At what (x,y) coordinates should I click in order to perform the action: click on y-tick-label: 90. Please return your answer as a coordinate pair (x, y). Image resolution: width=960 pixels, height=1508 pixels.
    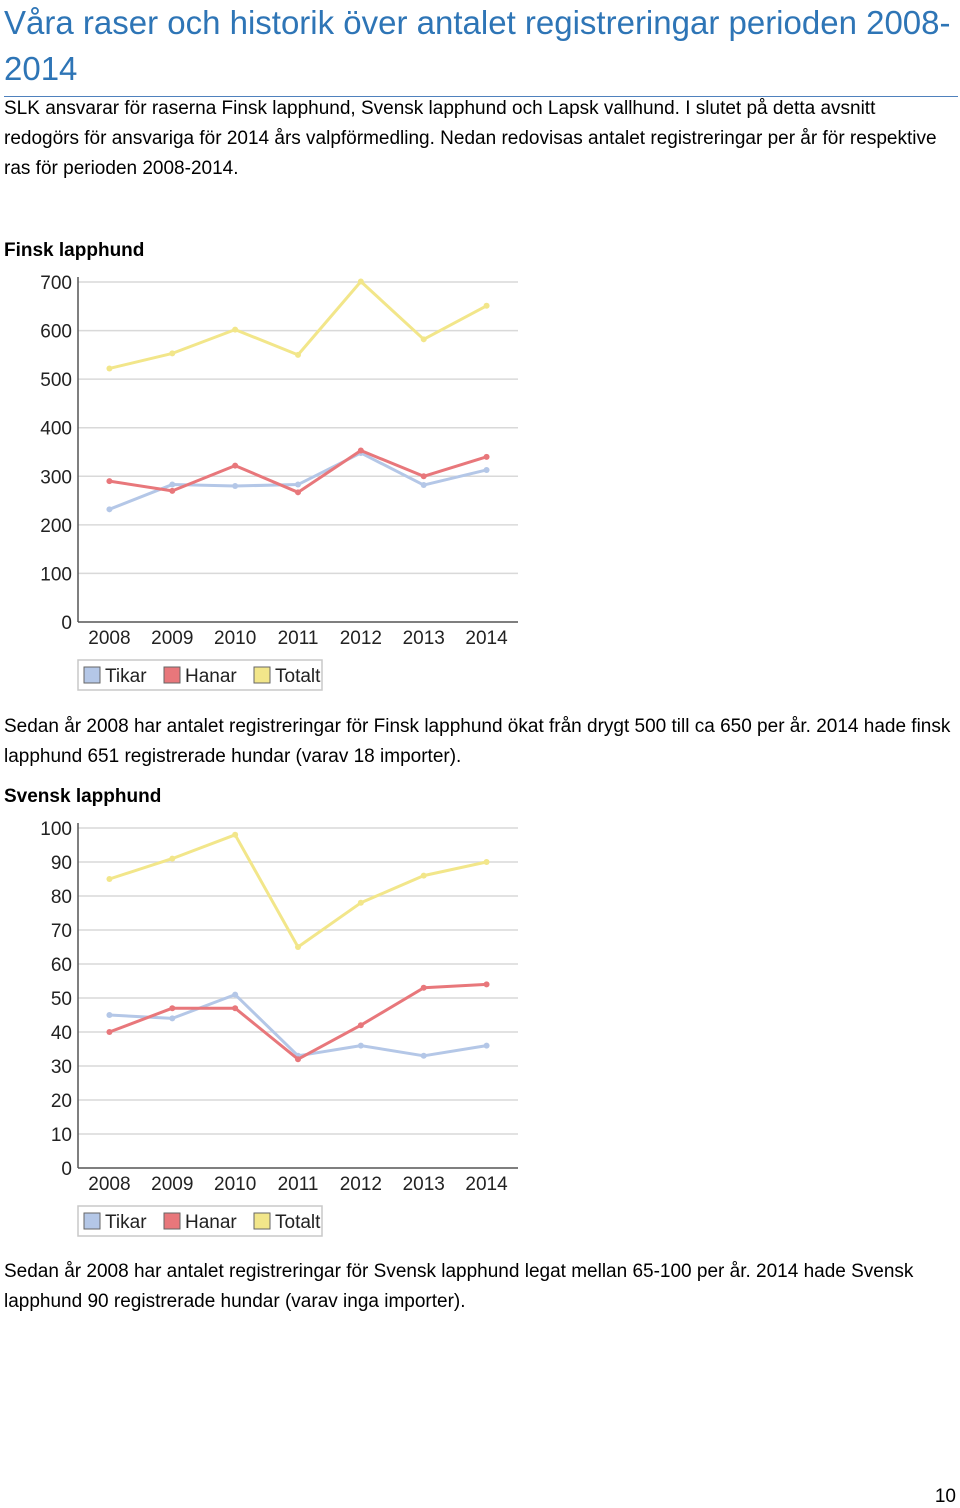
    Looking at the image, I should click on (61, 863).